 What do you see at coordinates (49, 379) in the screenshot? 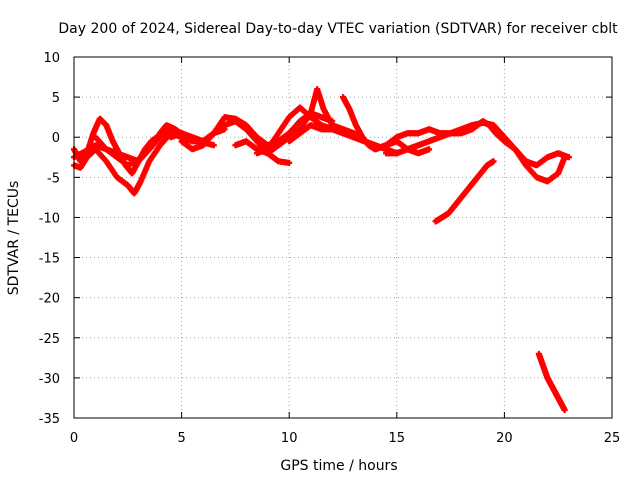
I see `y-tick-label: -30` at bounding box center [49, 379].